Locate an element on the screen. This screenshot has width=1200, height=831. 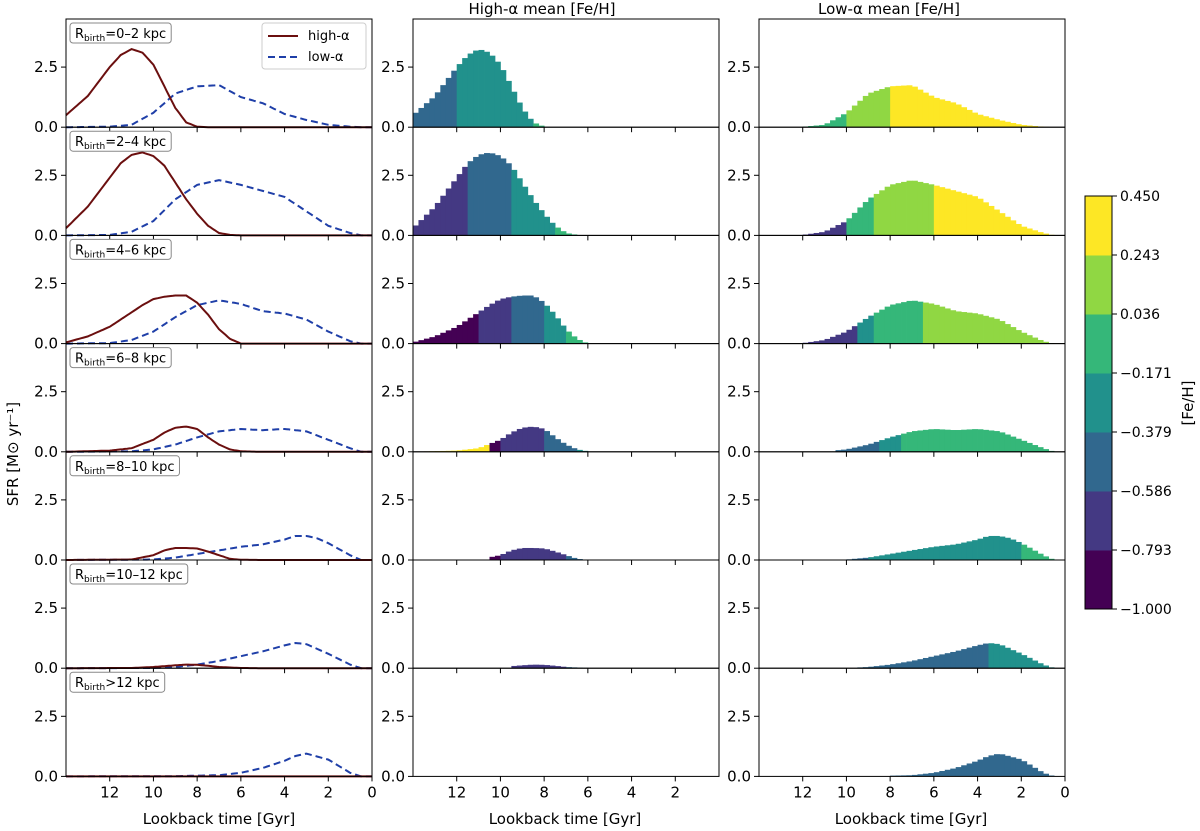
panel-r0-c1: 0.0 2.5 is located at coordinates (550, 77).